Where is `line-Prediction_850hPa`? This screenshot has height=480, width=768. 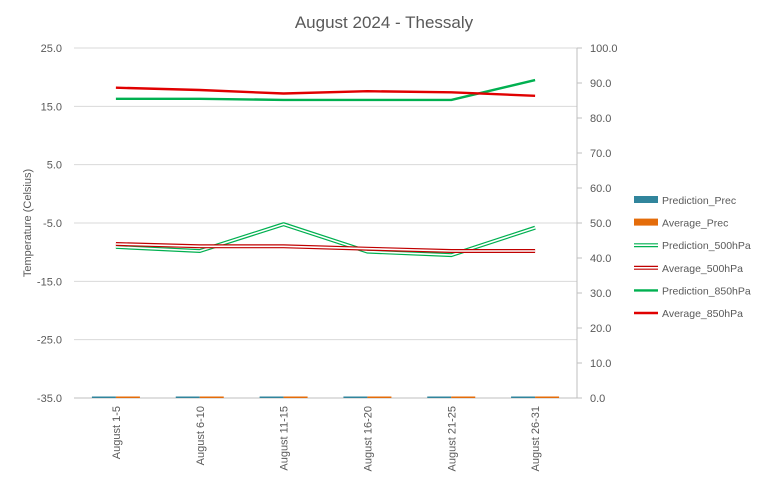
line-Prediction_850hPa is located at coordinates (325, 90).